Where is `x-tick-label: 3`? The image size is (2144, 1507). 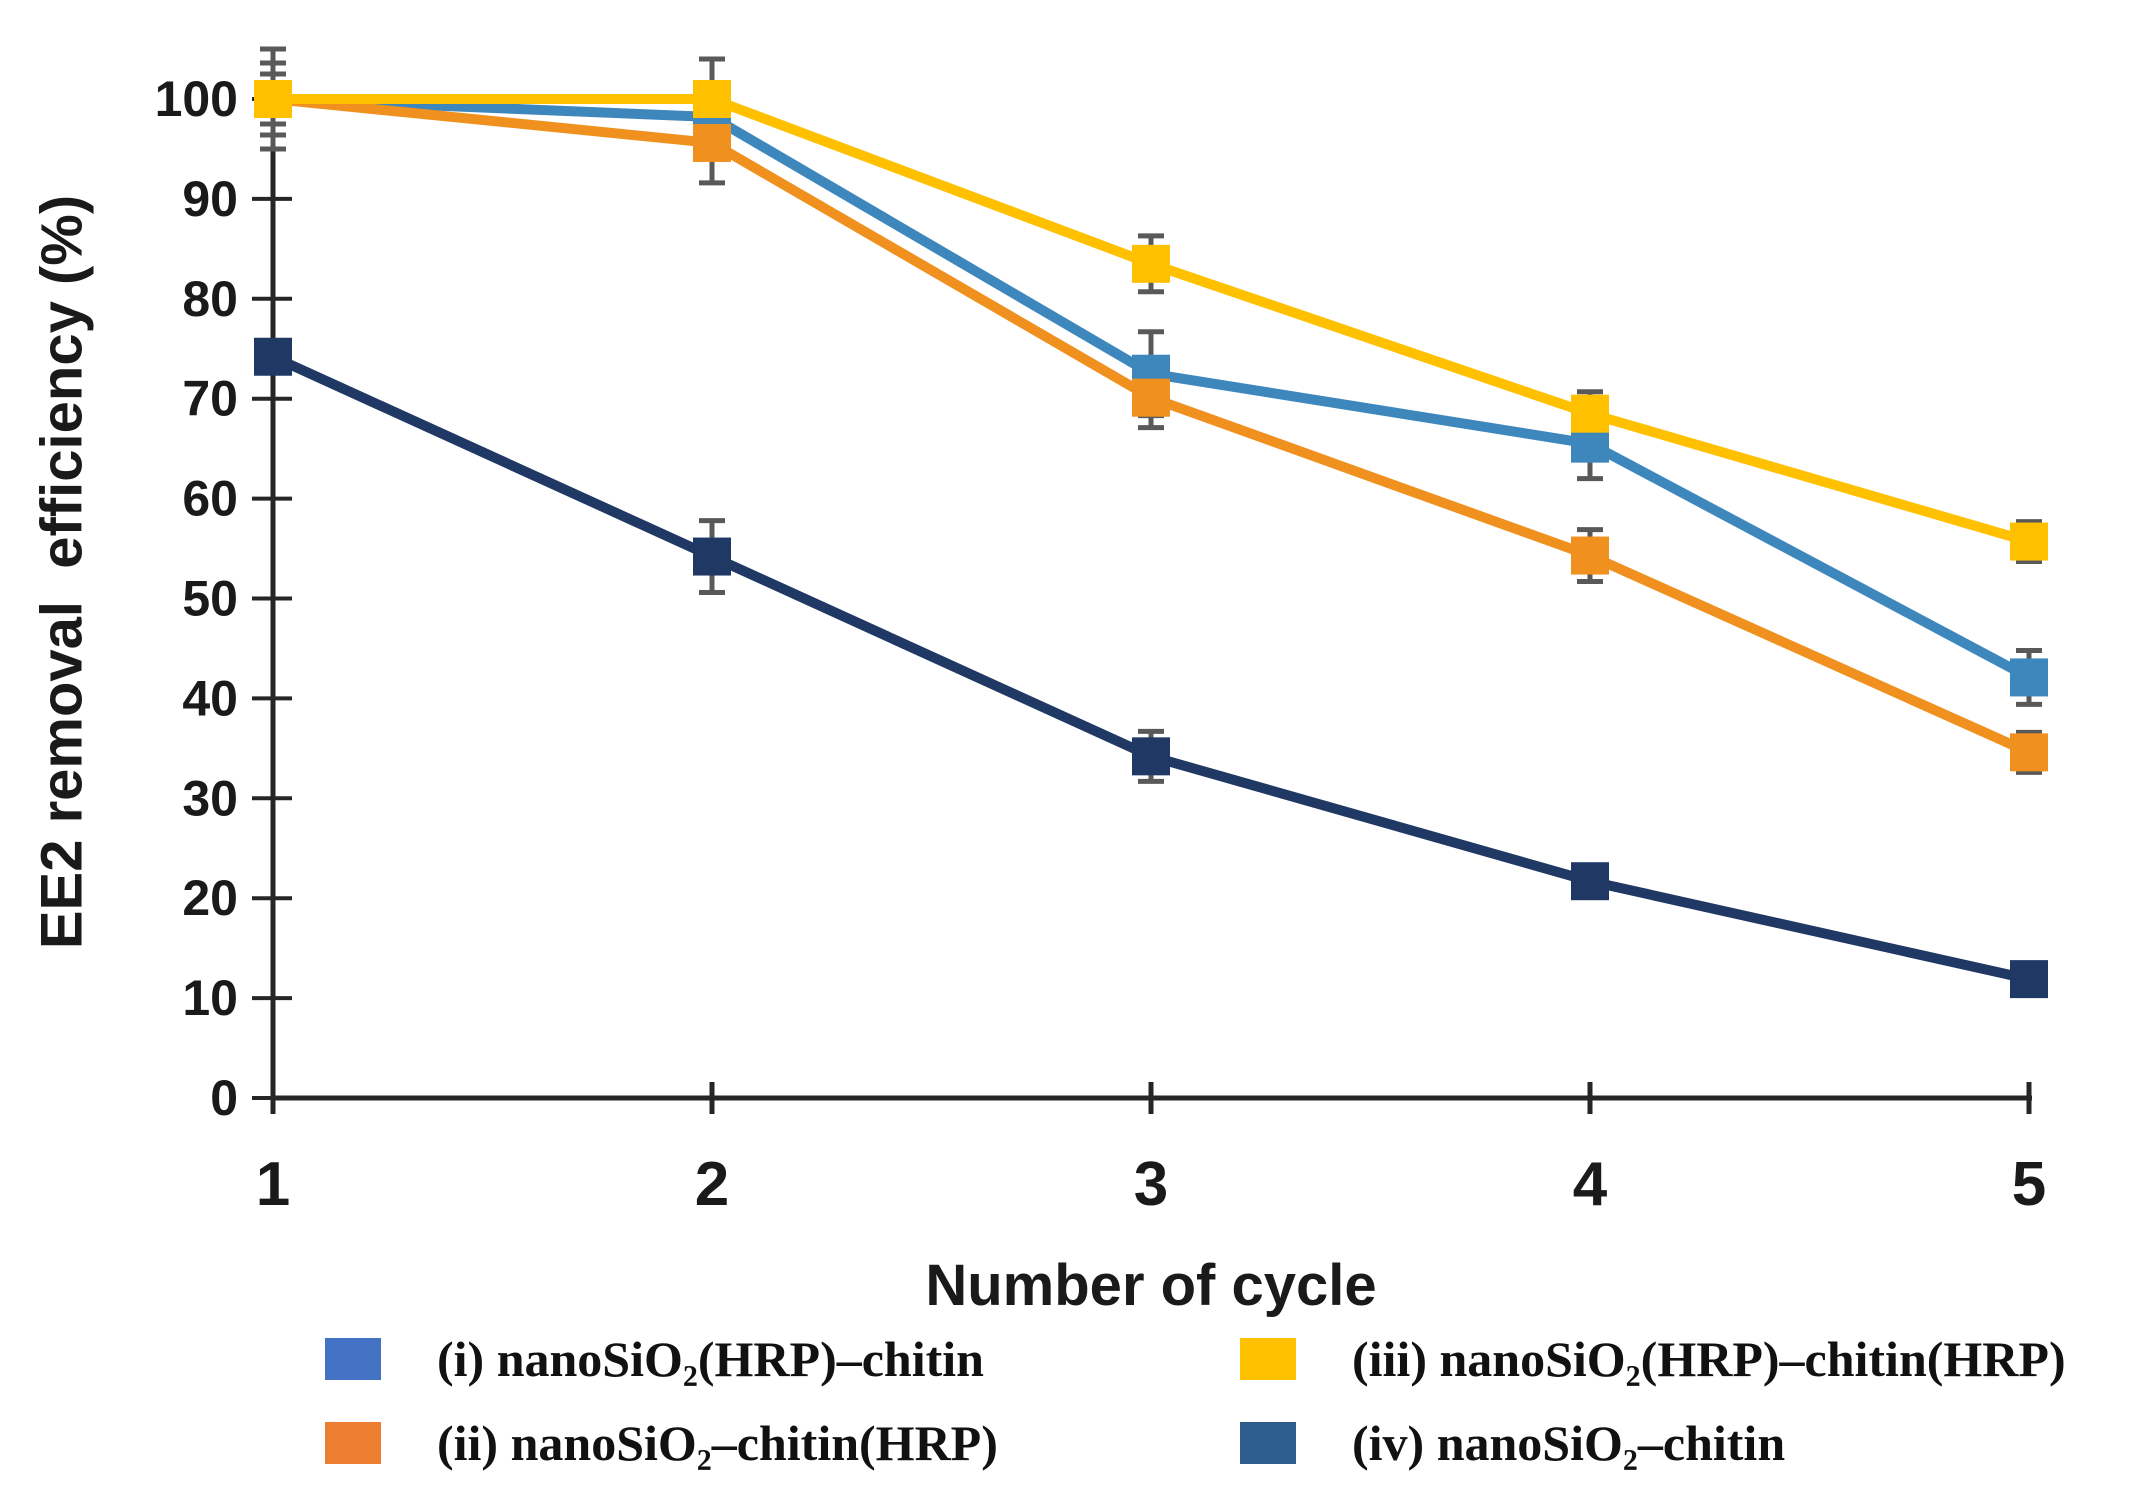 x-tick-label: 3 is located at coordinates (1151, 1184).